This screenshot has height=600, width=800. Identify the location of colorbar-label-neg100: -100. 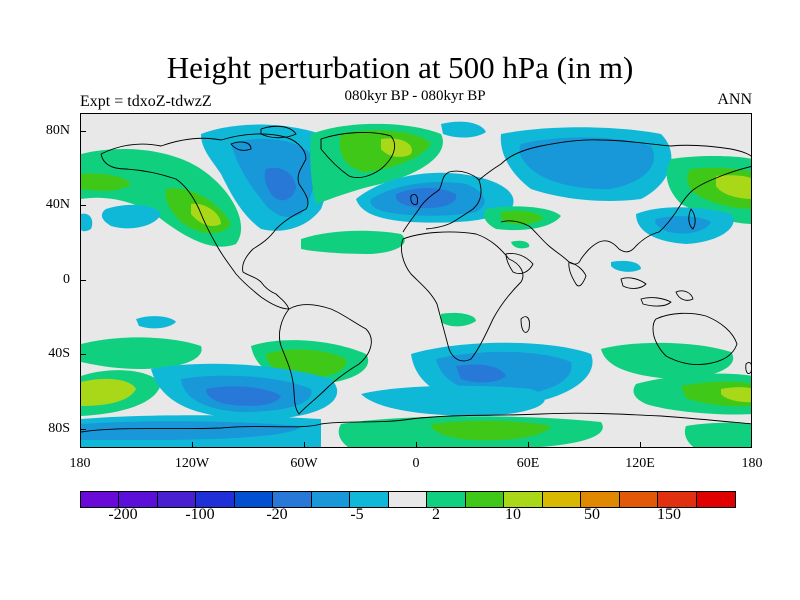
(200, 514).